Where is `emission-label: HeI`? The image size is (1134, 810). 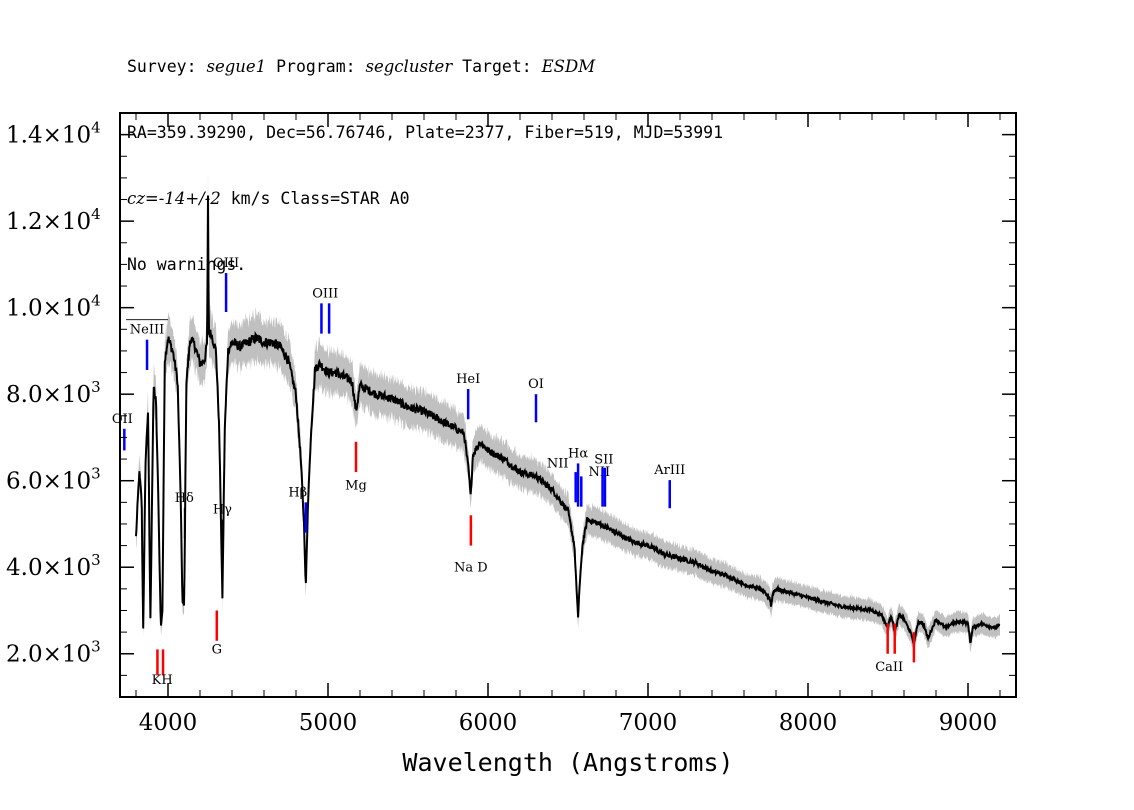
emission-label: HeI is located at coordinates (468, 379).